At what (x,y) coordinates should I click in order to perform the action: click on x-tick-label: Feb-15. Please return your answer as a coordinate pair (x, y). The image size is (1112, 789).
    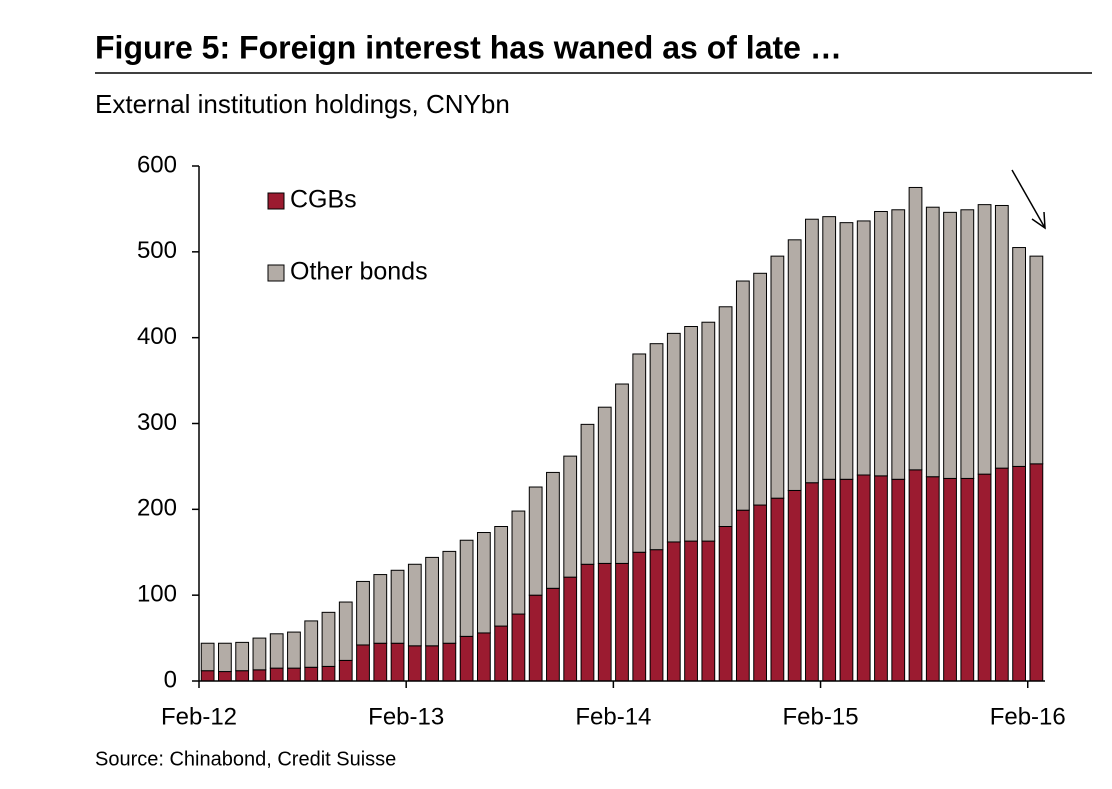
    Looking at the image, I should click on (821, 716).